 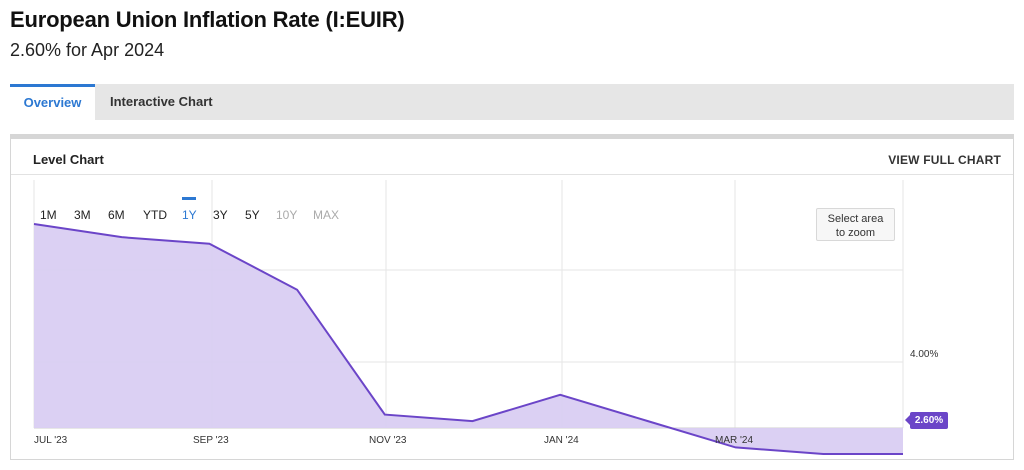 What do you see at coordinates (926, 420) in the screenshot?
I see `last-value-badge: 2.60%` at bounding box center [926, 420].